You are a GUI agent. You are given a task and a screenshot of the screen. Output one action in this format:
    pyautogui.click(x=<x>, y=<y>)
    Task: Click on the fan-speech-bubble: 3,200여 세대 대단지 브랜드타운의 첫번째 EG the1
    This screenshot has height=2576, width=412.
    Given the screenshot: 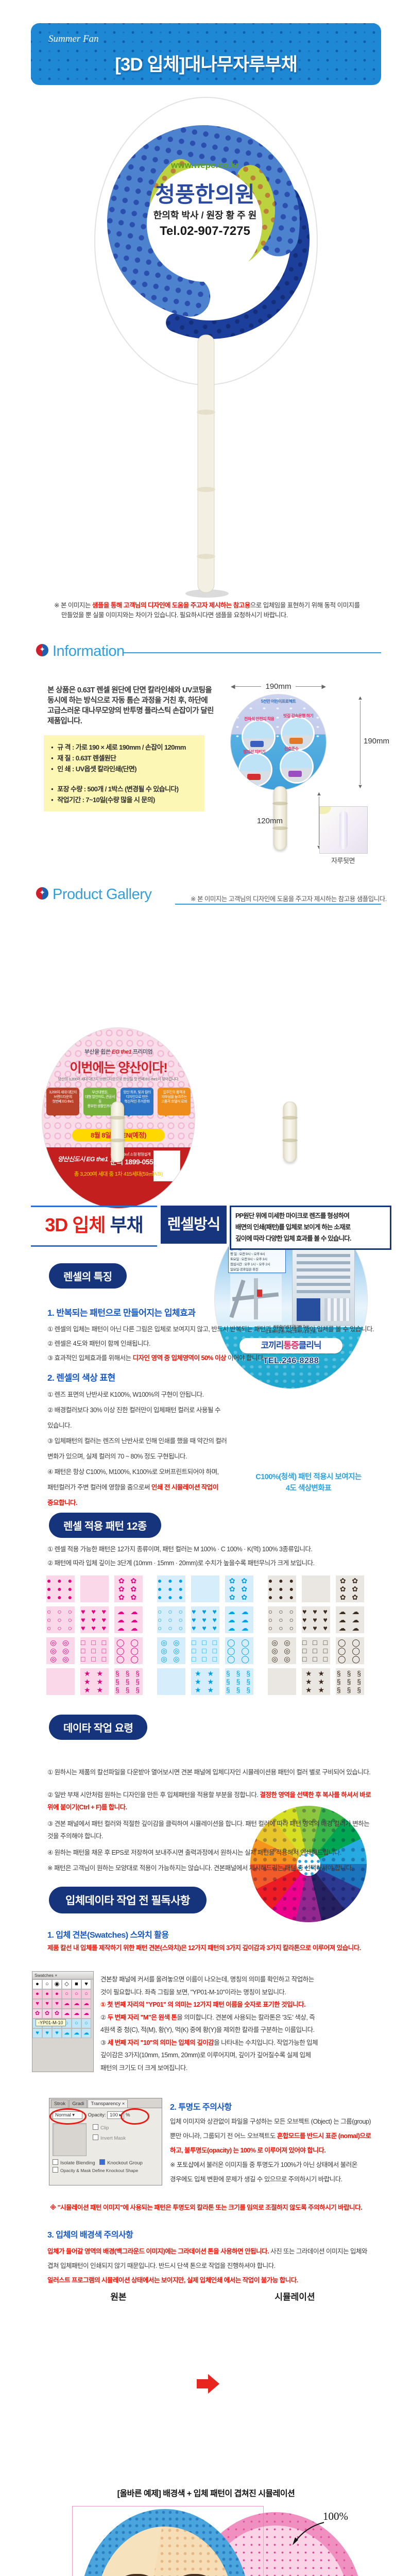 What is the action you would take?
    pyautogui.click(x=63, y=1102)
    